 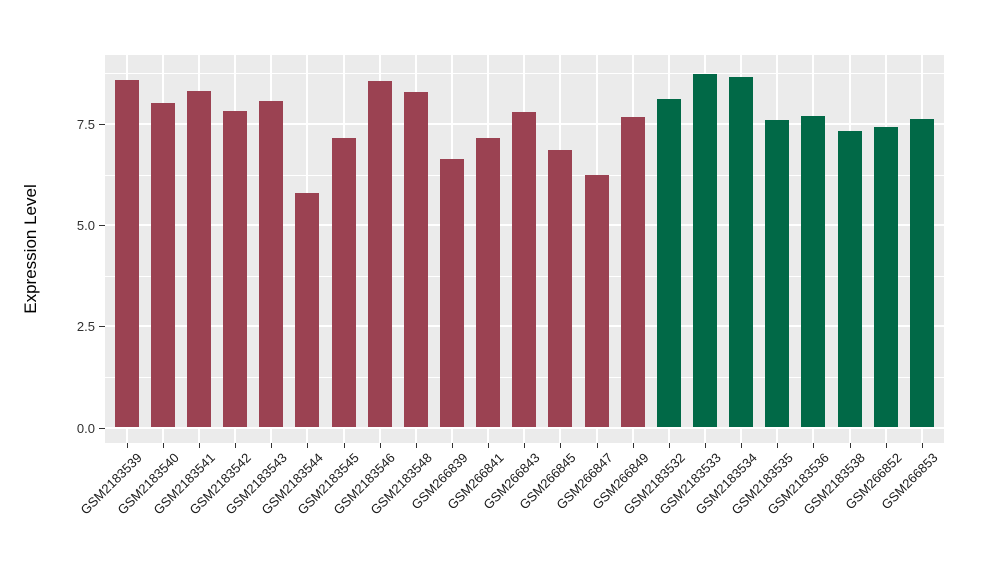 What do you see at coordinates (343, 282) in the screenshot?
I see `bar-GSM2183545` at bounding box center [343, 282].